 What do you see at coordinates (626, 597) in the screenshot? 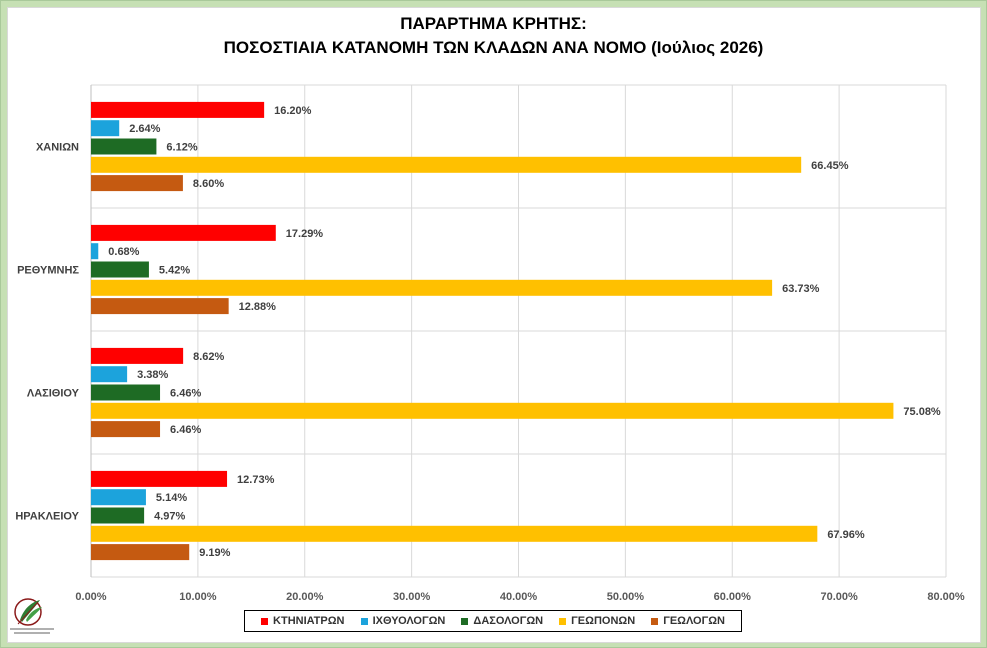
I see `x-tick-label: 50.00%` at bounding box center [626, 597].